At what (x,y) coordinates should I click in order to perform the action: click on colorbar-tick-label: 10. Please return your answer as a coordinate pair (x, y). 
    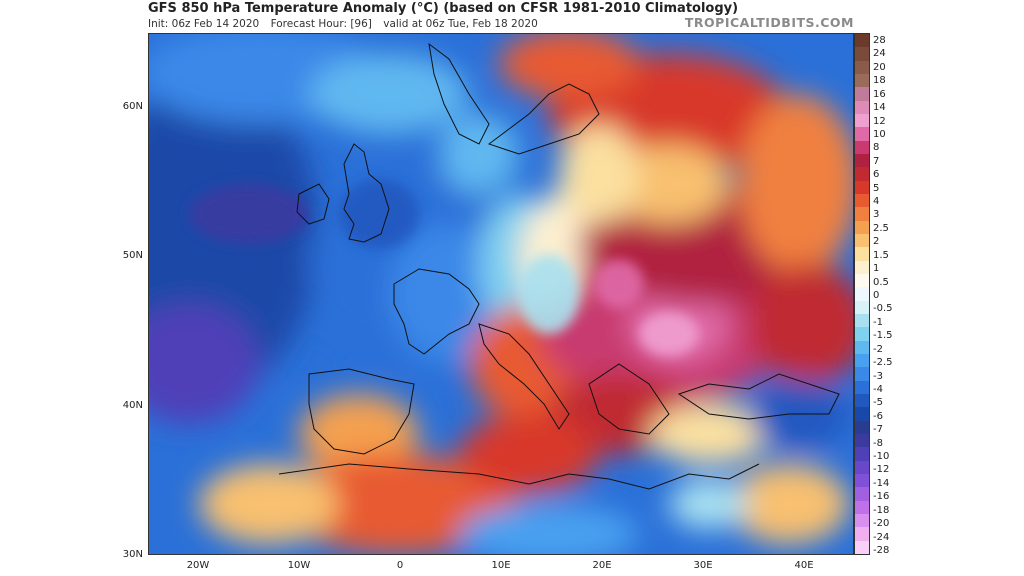
    Looking at the image, I should click on (879, 134).